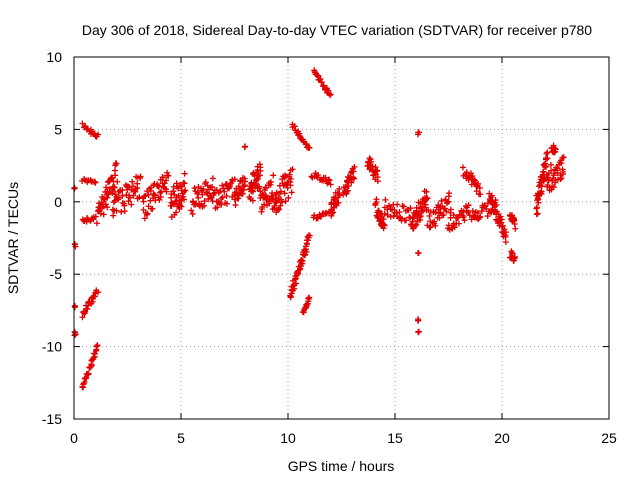  Describe the element at coordinates (58, 202) in the screenshot. I see `y-tick-label: 0` at that location.